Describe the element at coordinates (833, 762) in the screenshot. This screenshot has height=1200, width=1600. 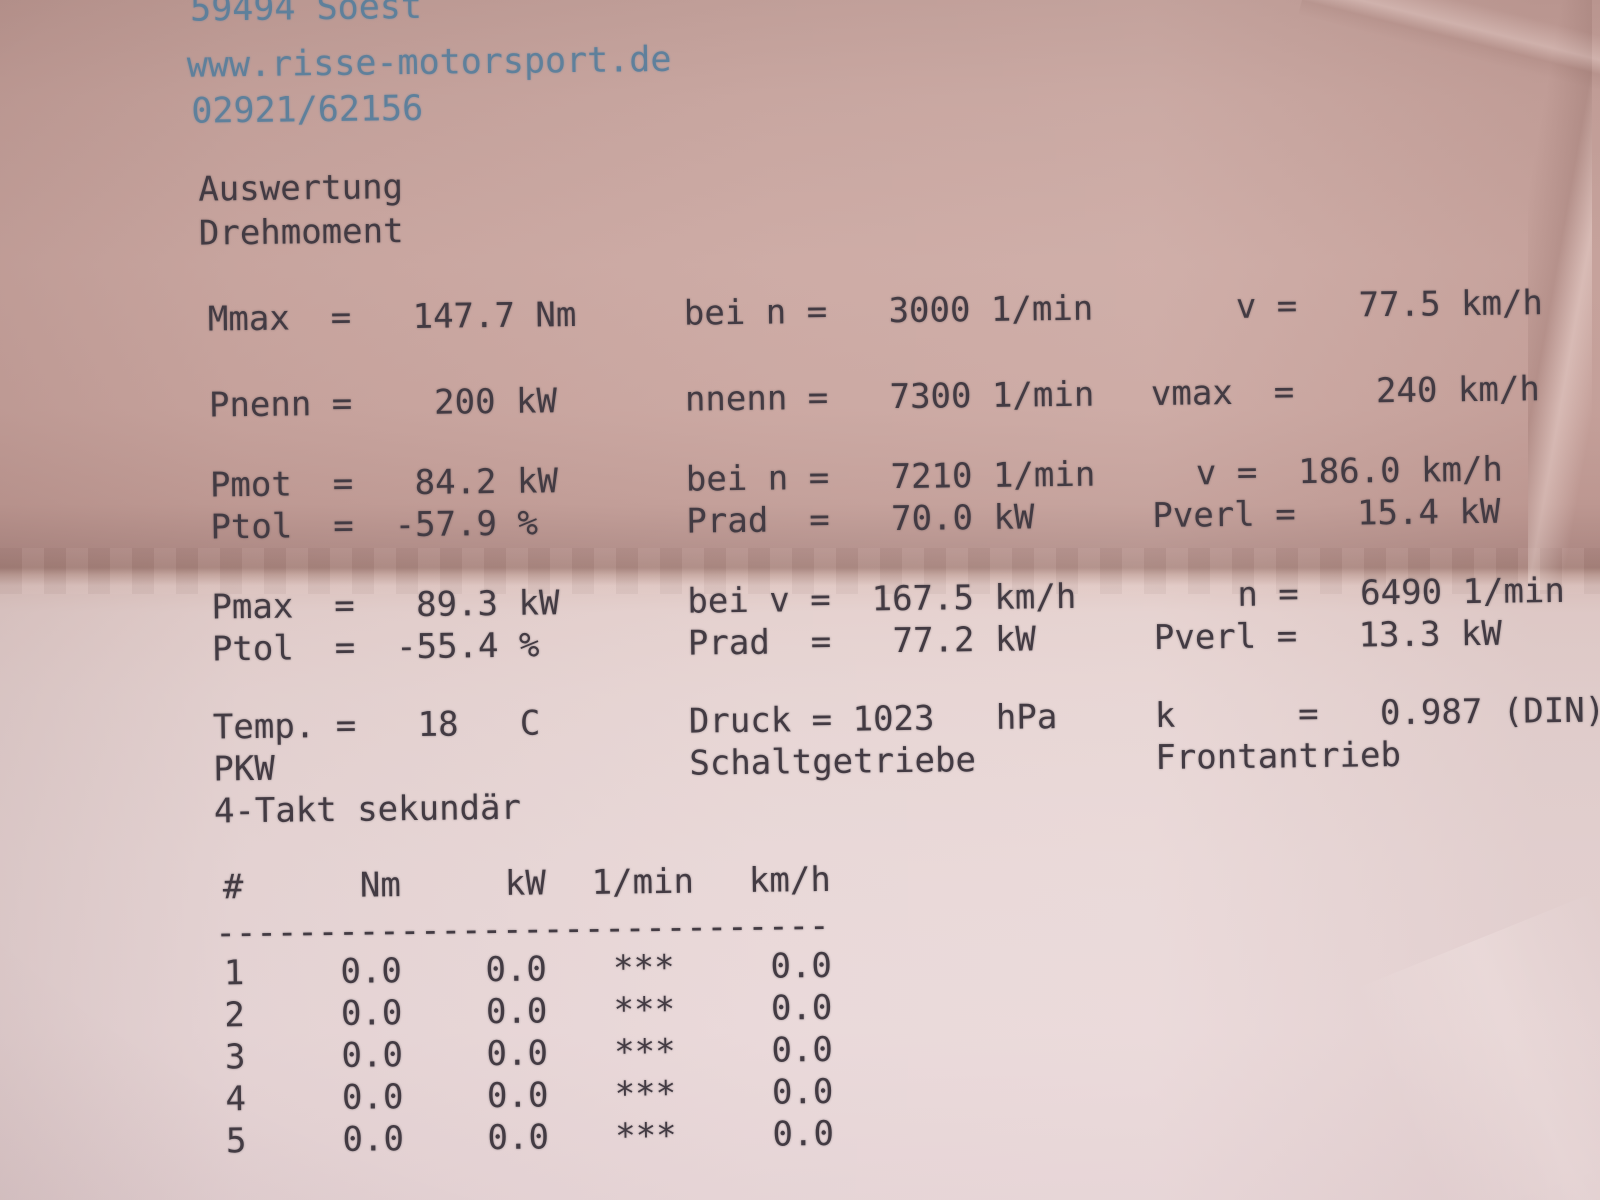
I see `gearbox-type-label: Schaltgetriebe` at that location.